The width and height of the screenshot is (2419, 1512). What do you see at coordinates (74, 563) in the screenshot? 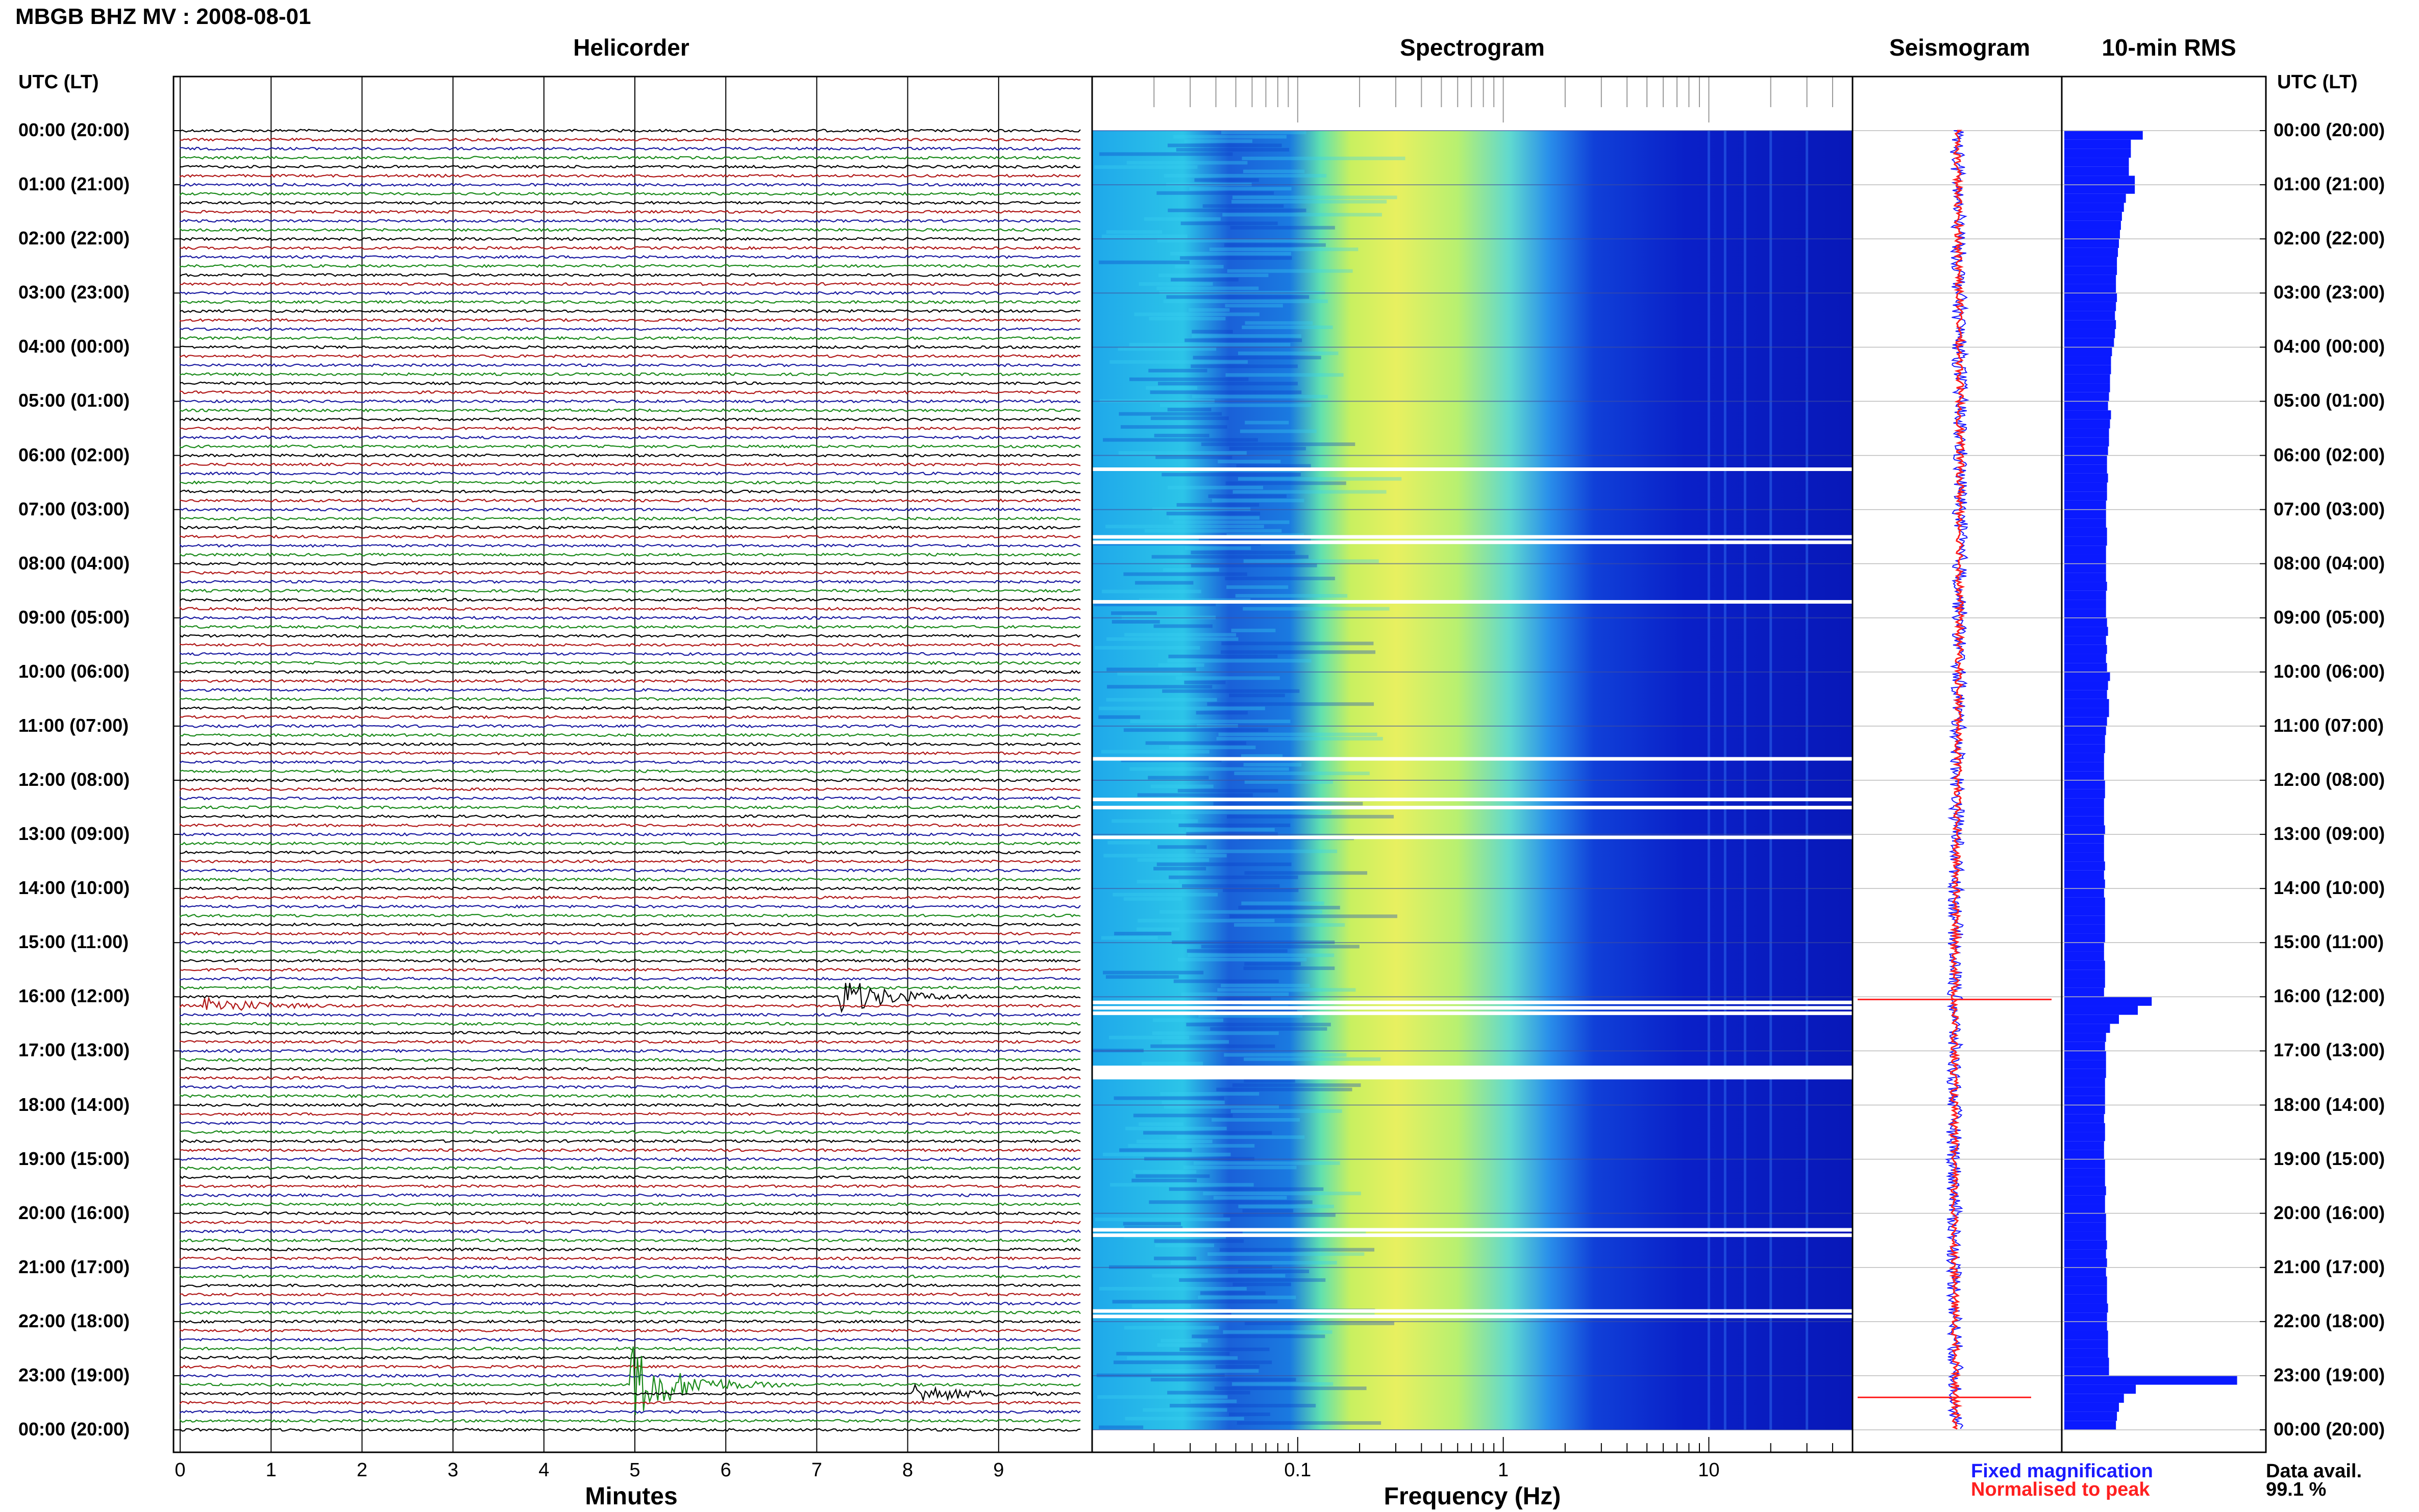
I see `time-label-left: 08:00 (04:00)` at bounding box center [74, 563].